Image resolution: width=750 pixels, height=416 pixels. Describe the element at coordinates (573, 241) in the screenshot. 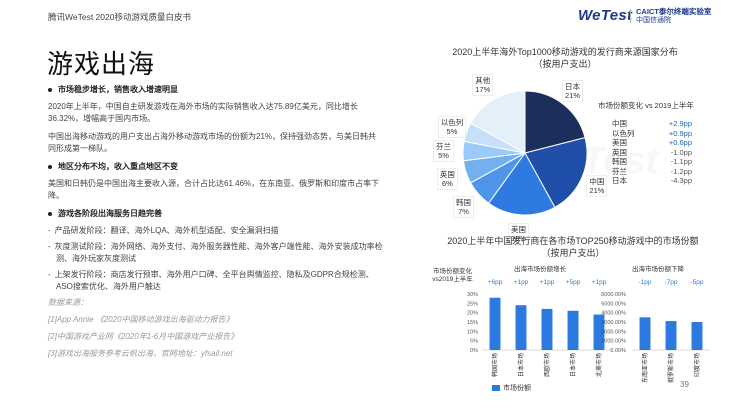

I see `bar-chart-title-line1: 2020上半年中国发行商在各市场TOP250移动游戏中的市场份额` at that location.